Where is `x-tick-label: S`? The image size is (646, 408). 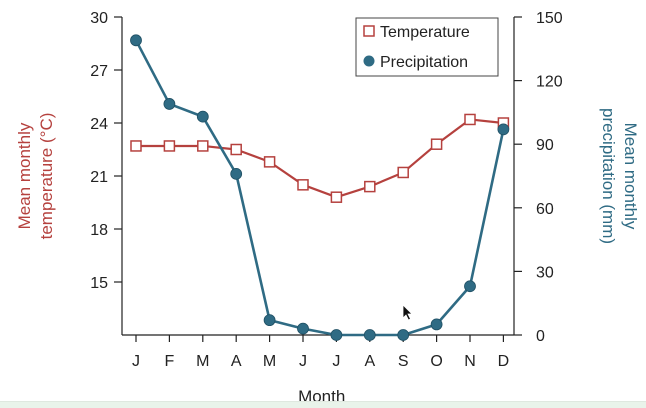 x-tick-label: S is located at coordinates (403, 361).